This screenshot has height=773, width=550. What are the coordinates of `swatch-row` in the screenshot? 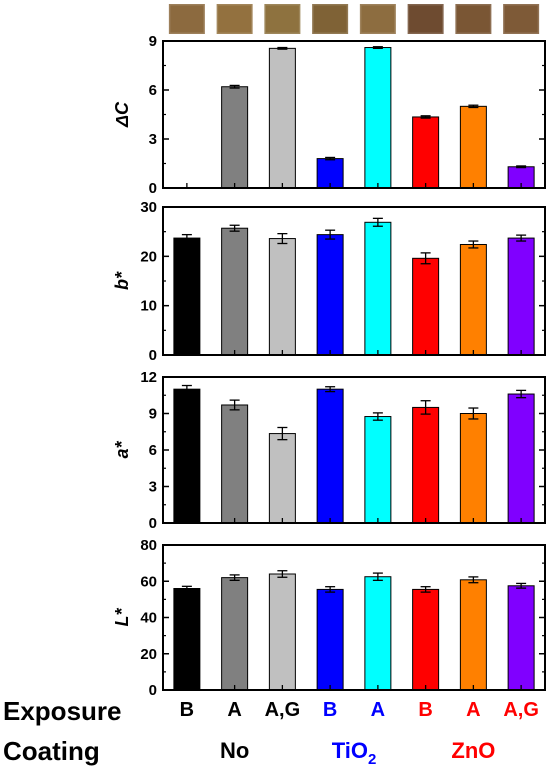 It's located at (354, 19).